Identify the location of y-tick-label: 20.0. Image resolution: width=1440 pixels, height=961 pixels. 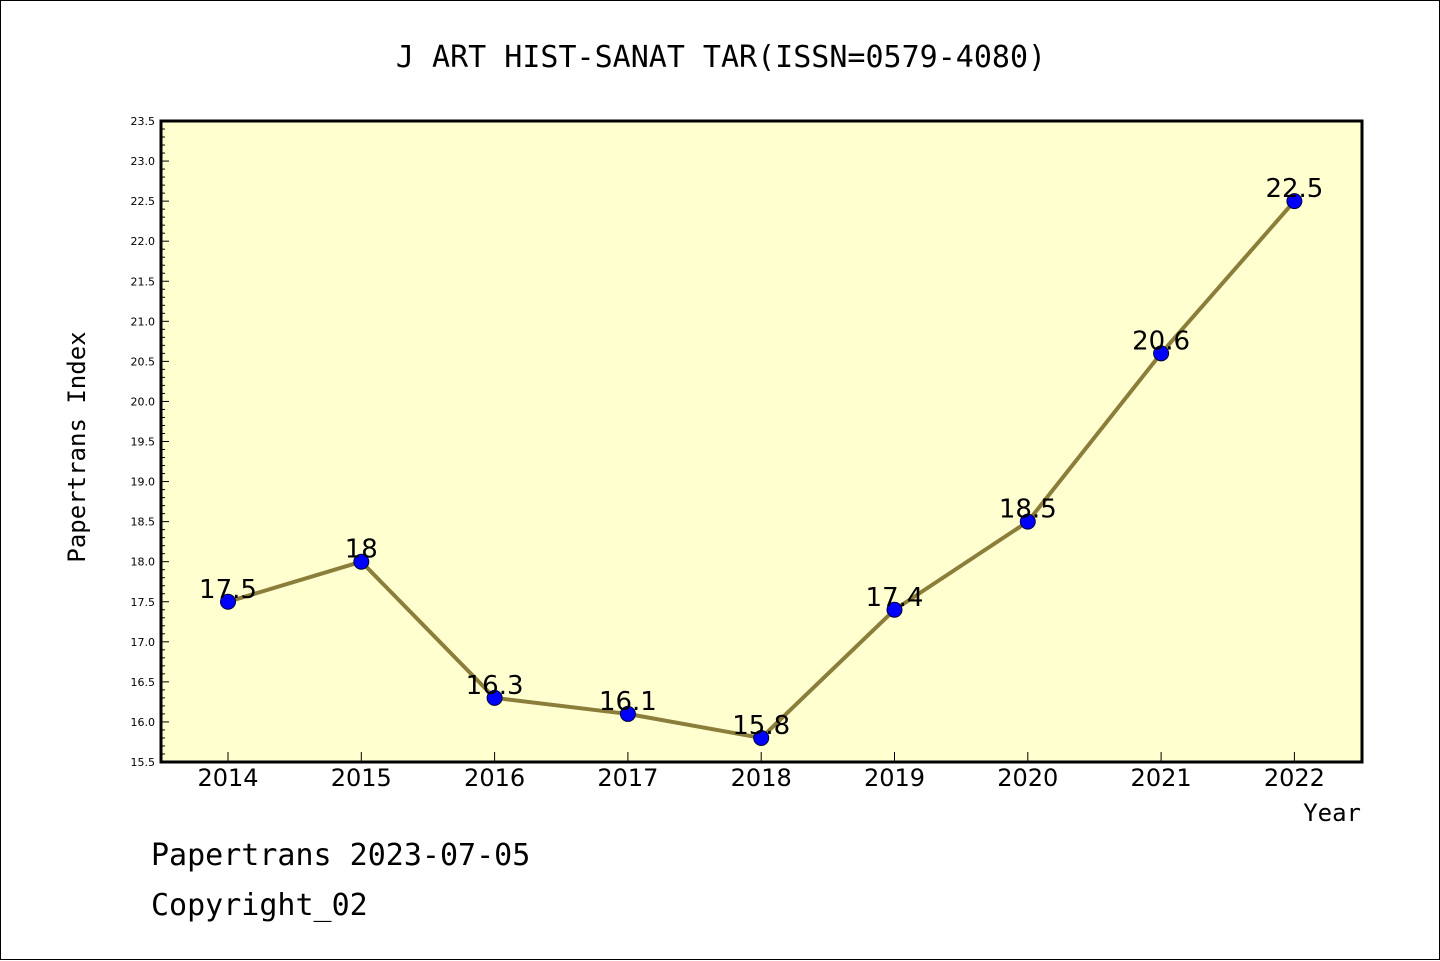
(143, 401).